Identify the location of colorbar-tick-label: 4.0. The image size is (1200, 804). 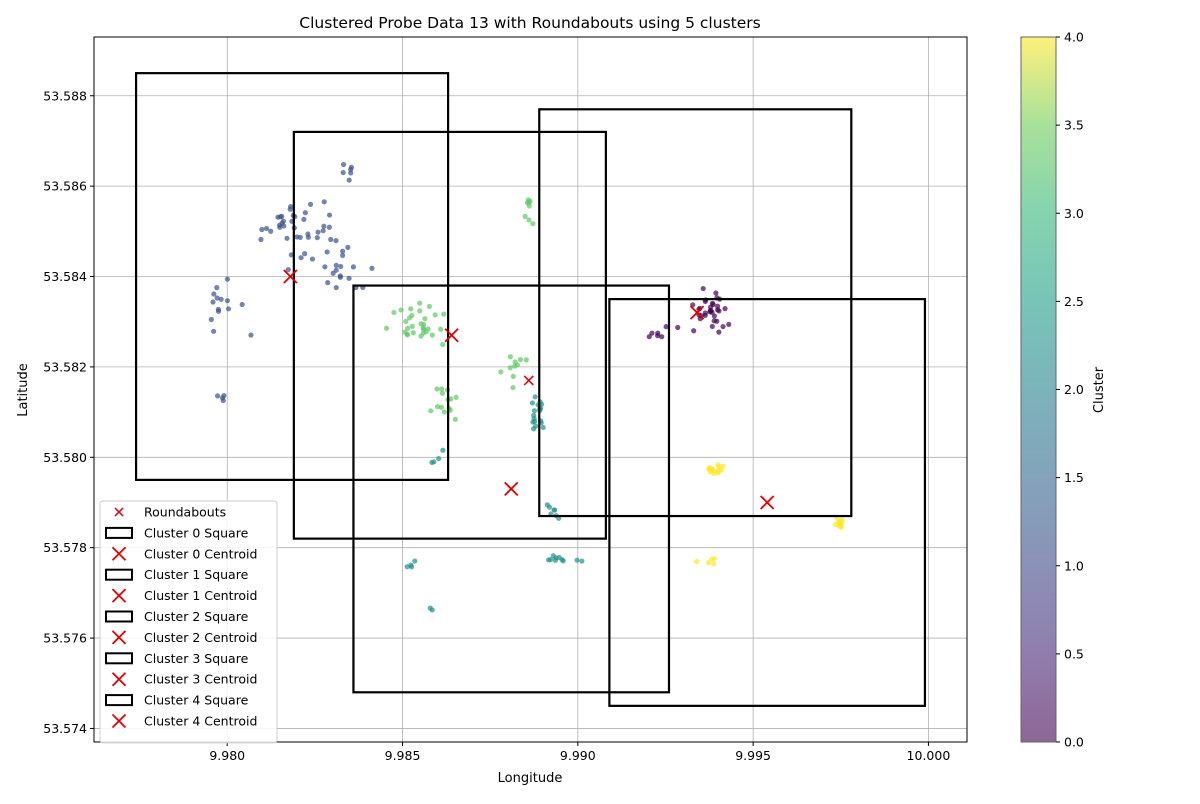
(1074, 37).